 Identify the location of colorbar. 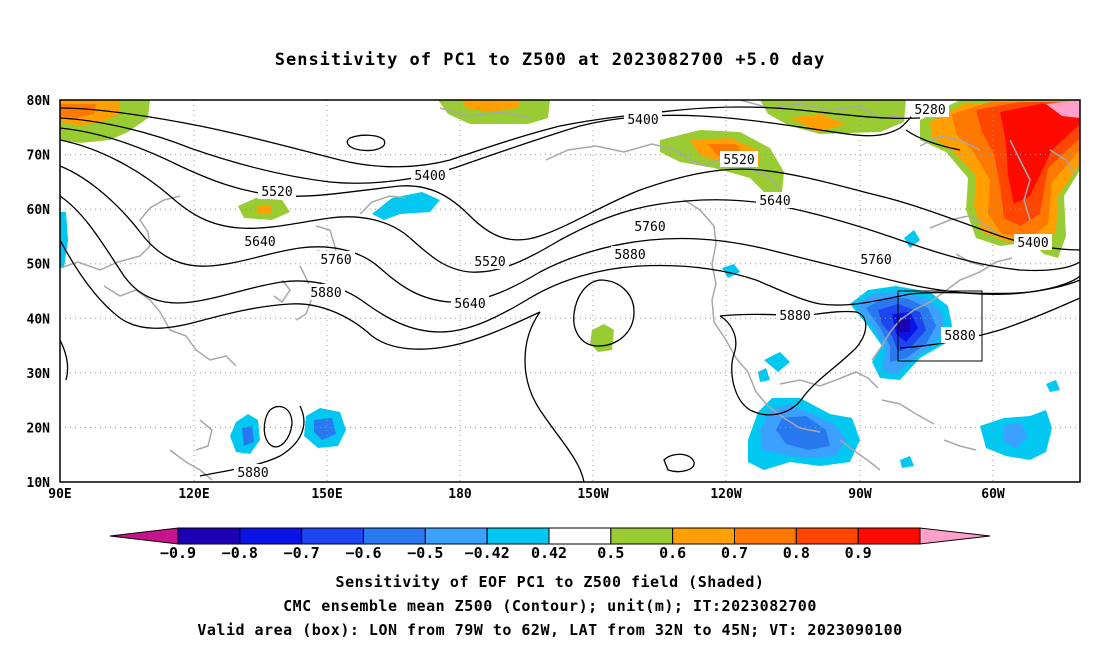
(550, 536).